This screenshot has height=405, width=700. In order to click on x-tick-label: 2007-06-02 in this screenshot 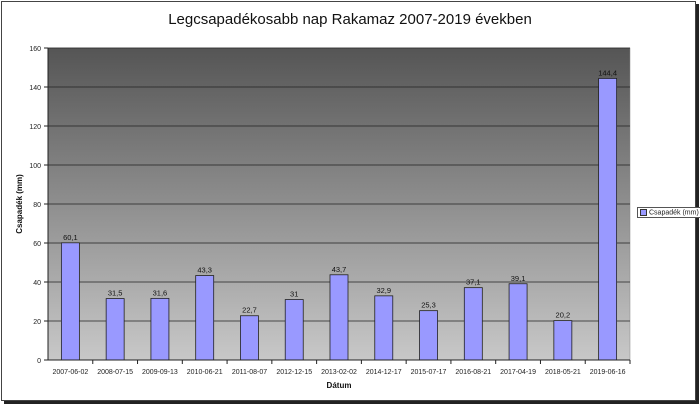, I will do `click(70, 372)`.